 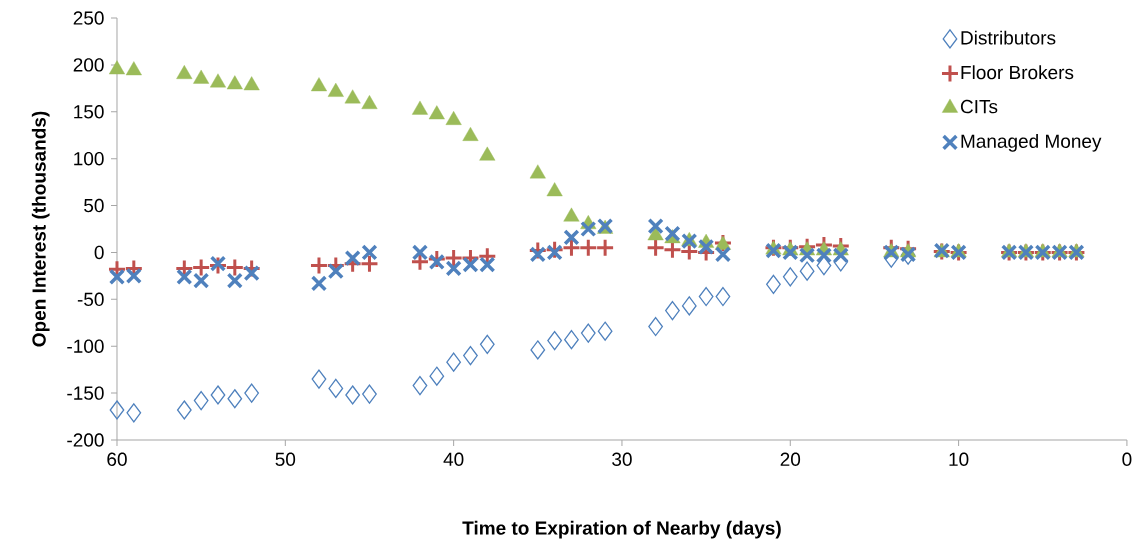 What do you see at coordinates (88, 18) in the screenshot?
I see `y-tick-label: 250` at bounding box center [88, 18].